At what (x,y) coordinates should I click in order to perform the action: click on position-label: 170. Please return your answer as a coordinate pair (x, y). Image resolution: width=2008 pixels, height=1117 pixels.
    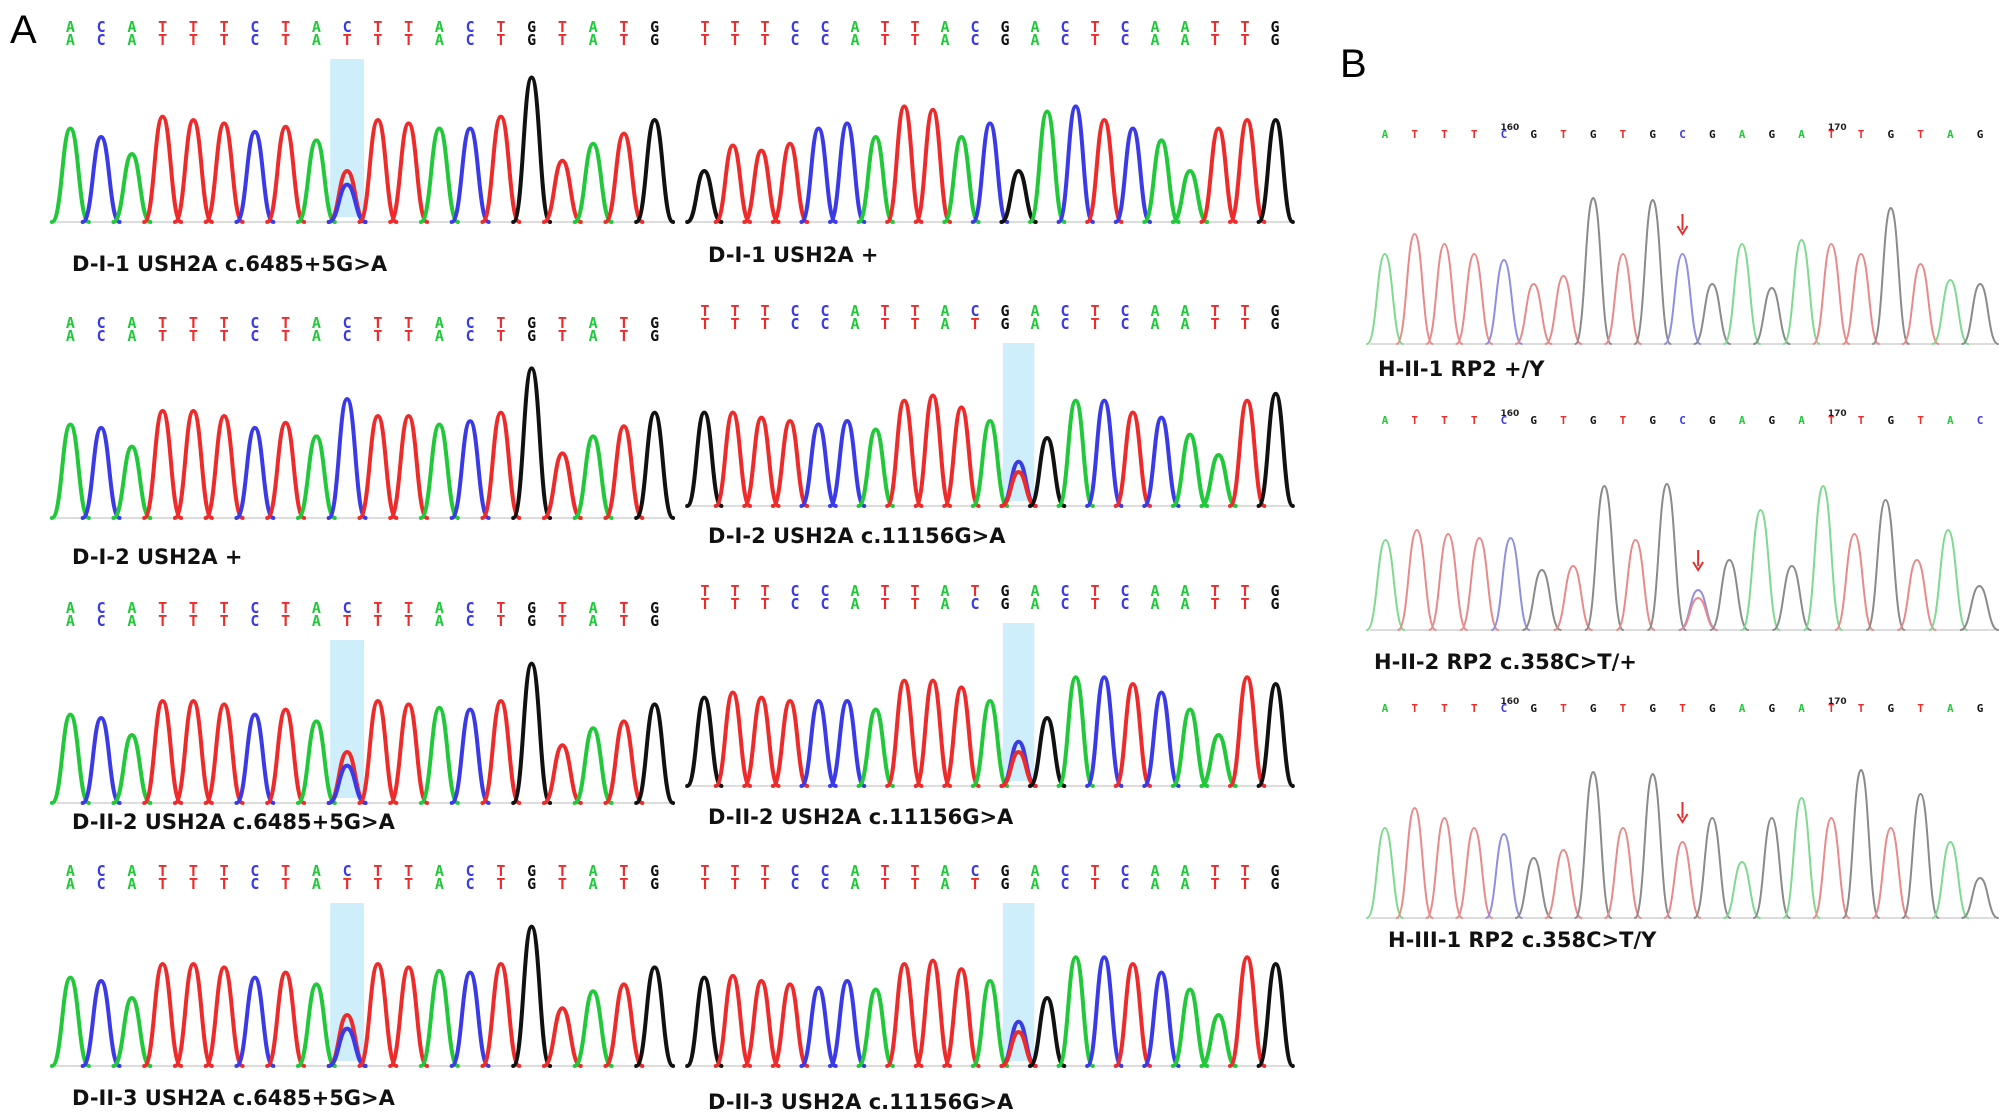
    Looking at the image, I should click on (1837, 702).